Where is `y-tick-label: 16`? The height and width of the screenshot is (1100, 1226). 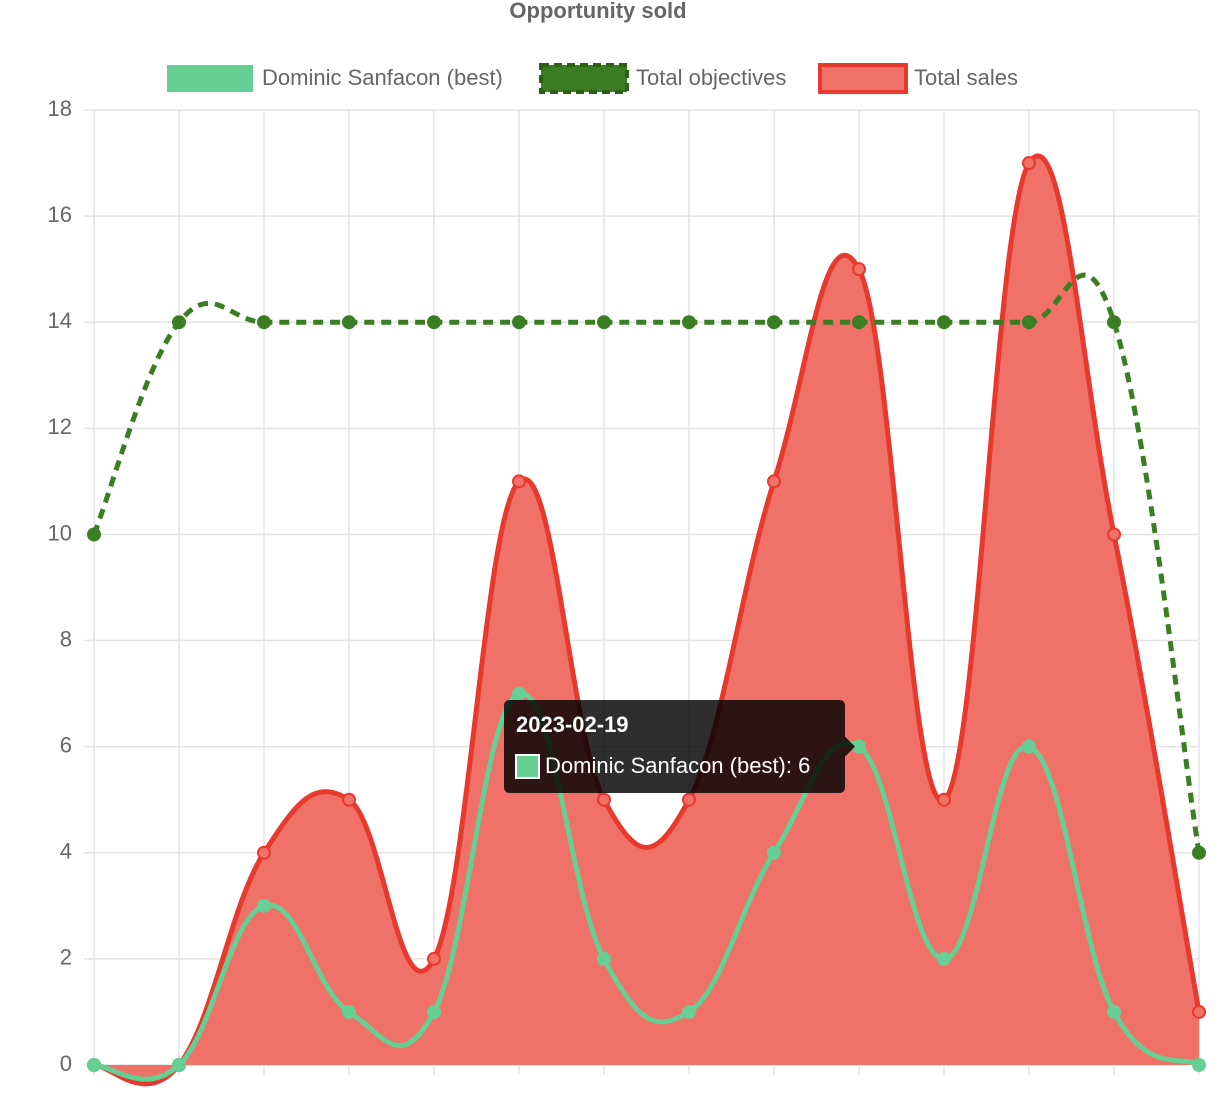
y-tick-label: 16 is located at coordinates (60, 214).